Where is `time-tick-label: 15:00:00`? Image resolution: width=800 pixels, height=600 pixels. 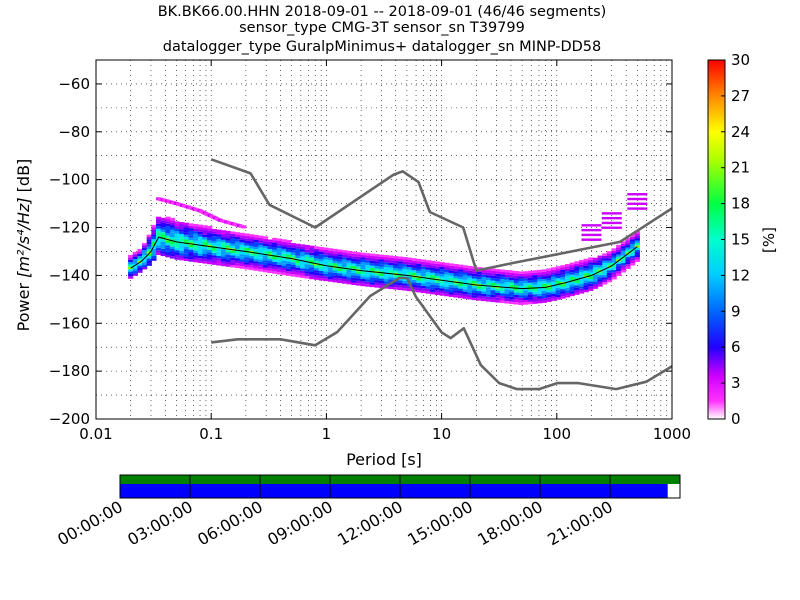 time-tick-label: 15:00:00 is located at coordinates (440, 523).